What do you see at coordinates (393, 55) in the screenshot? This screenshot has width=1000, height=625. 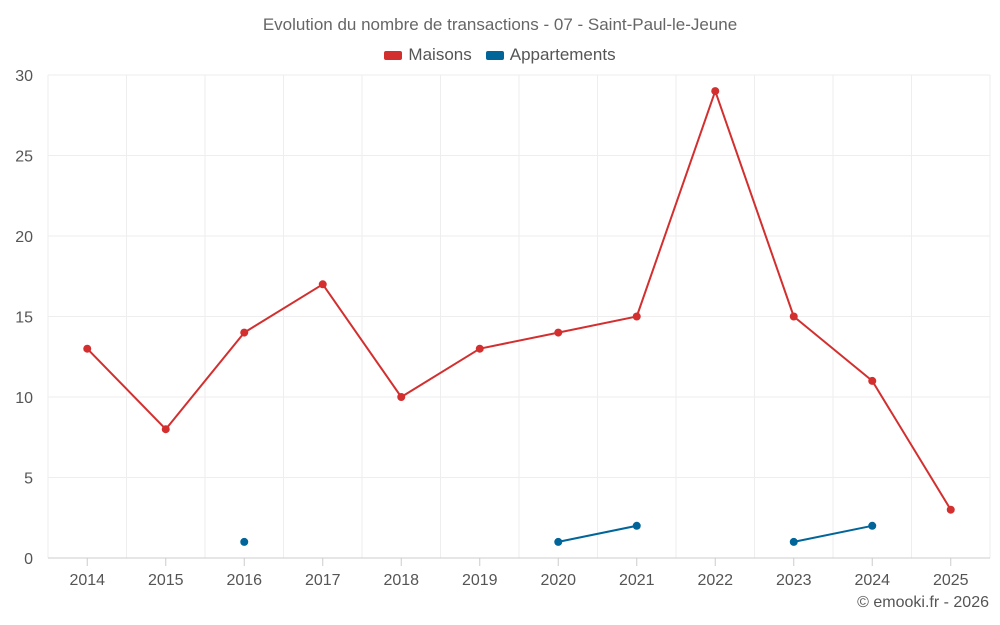 I see `legend-swatch-maisons` at bounding box center [393, 55].